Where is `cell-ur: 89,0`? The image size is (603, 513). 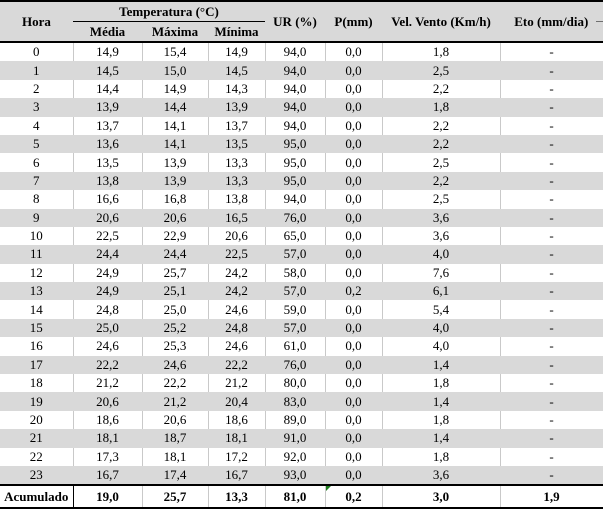 cell-ur: 89,0 is located at coordinates (295, 420).